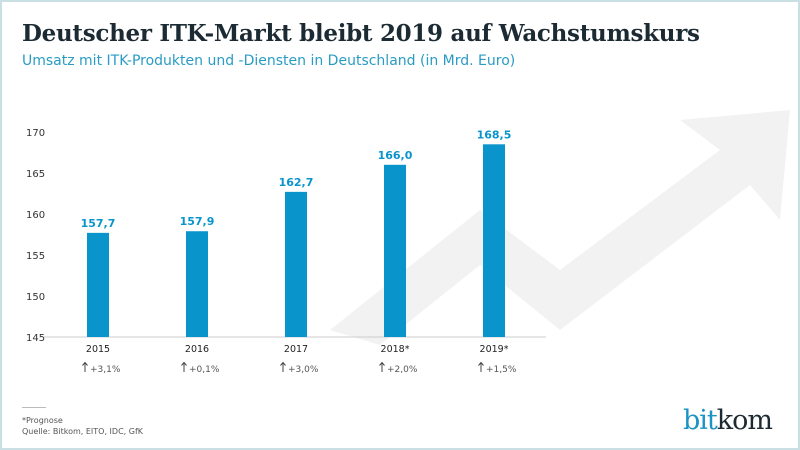 This screenshot has width=800, height=450. What do you see at coordinates (494, 349) in the screenshot?
I see `x-tick-label: 2019*` at bounding box center [494, 349].